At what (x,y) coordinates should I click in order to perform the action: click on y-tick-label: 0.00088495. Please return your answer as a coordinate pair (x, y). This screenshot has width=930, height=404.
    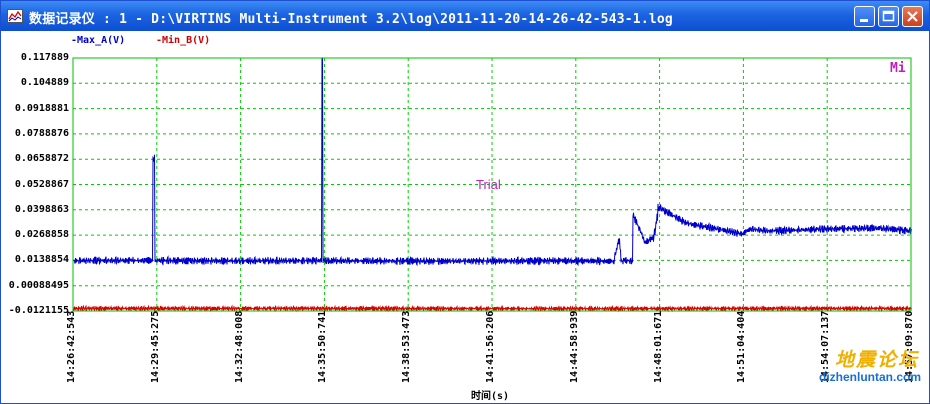
    Looking at the image, I should click on (38, 285).